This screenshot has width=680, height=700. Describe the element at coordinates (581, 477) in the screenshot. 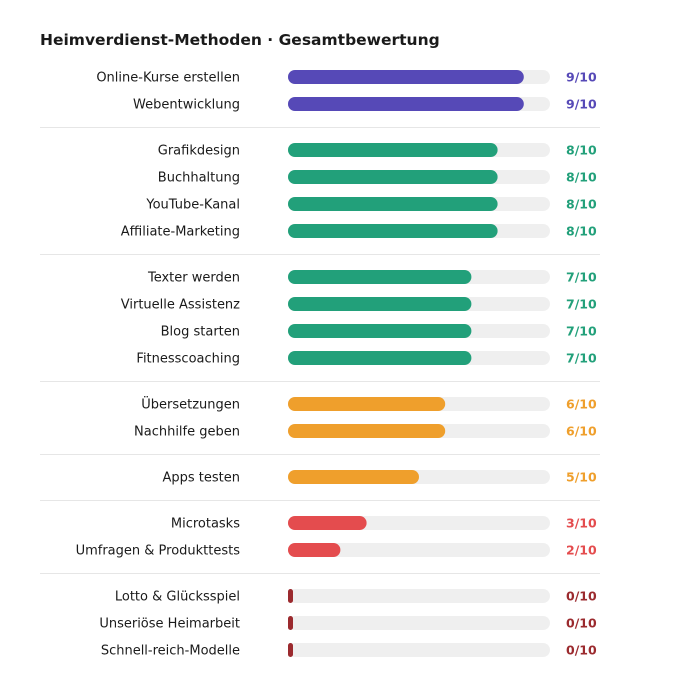

I see `value-label: 5/10` at that location.